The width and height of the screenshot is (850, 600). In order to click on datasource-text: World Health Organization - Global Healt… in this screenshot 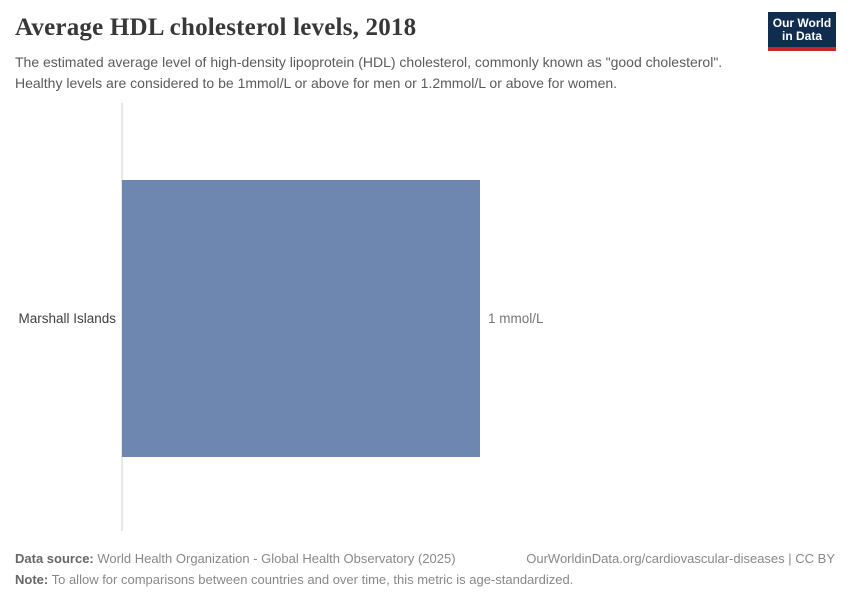, I will do `click(276, 558)`.